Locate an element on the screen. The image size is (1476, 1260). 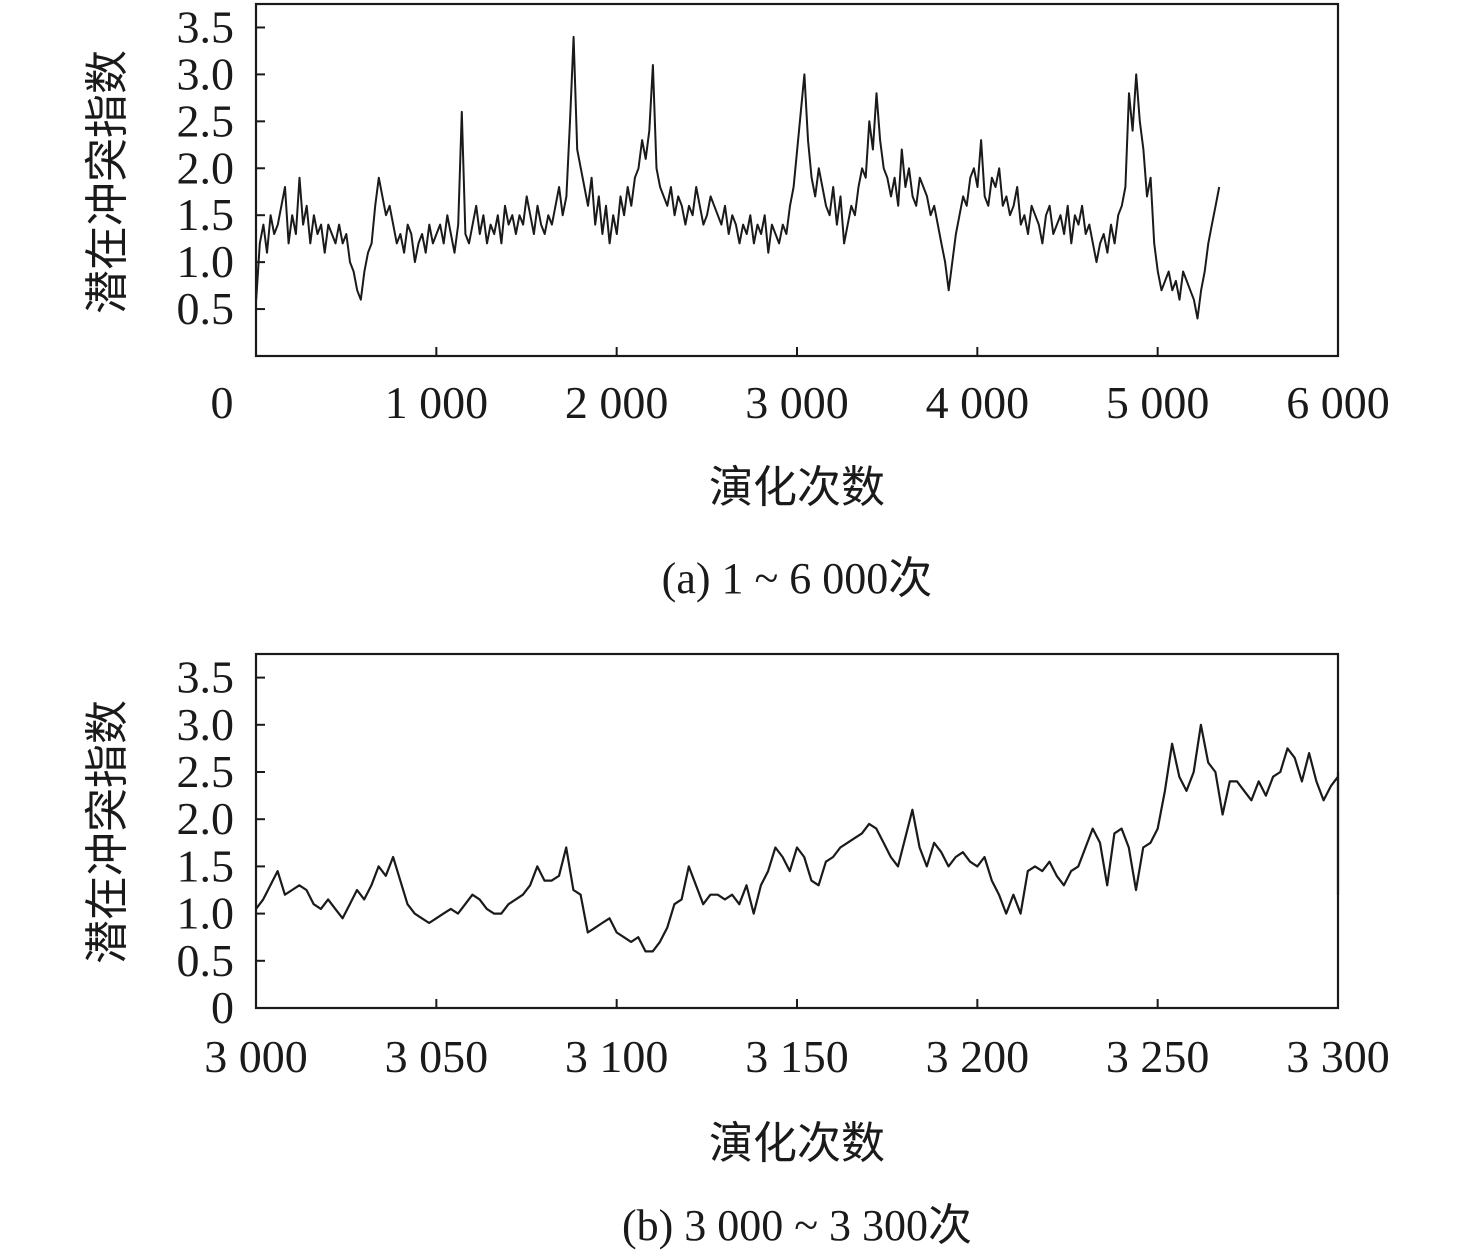
x-tick-label: 1 000 is located at coordinates (437, 402).